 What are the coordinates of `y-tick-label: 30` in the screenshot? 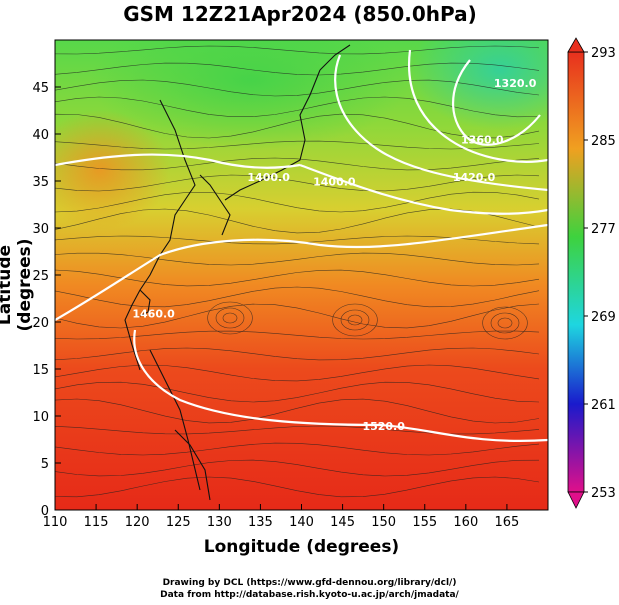 It's located at (40, 229).